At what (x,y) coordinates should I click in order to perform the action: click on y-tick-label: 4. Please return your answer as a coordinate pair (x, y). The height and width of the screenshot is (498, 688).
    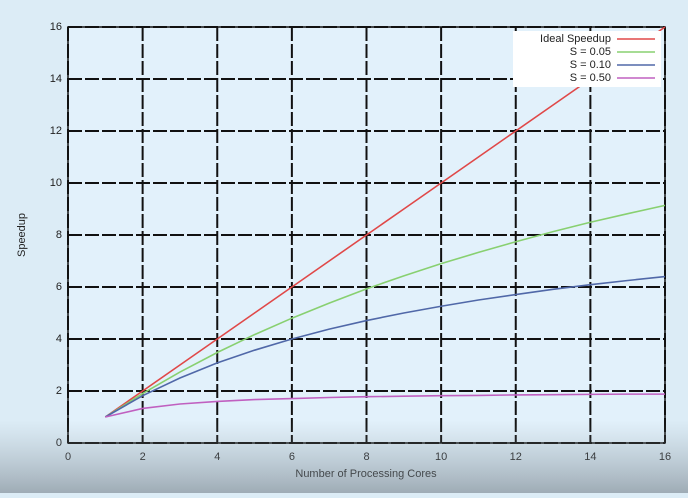
    Looking at the image, I should click on (59, 339).